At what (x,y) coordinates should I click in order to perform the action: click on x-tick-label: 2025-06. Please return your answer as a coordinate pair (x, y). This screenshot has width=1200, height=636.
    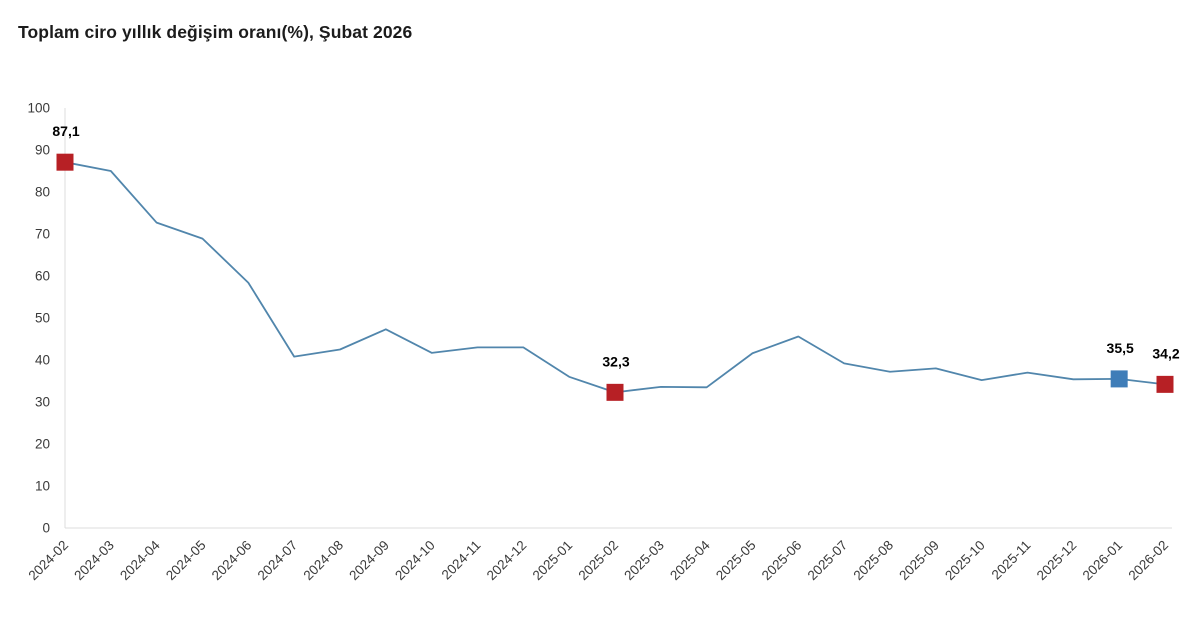
    Looking at the image, I should click on (782, 561).